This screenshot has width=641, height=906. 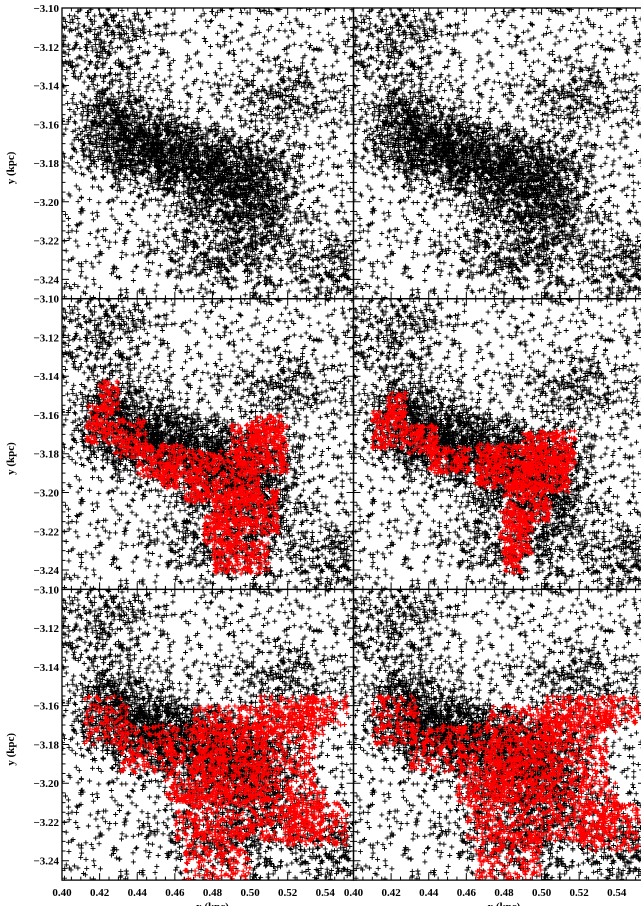 I want to click on red-points-r2-c2, so click(x=473, y=483).